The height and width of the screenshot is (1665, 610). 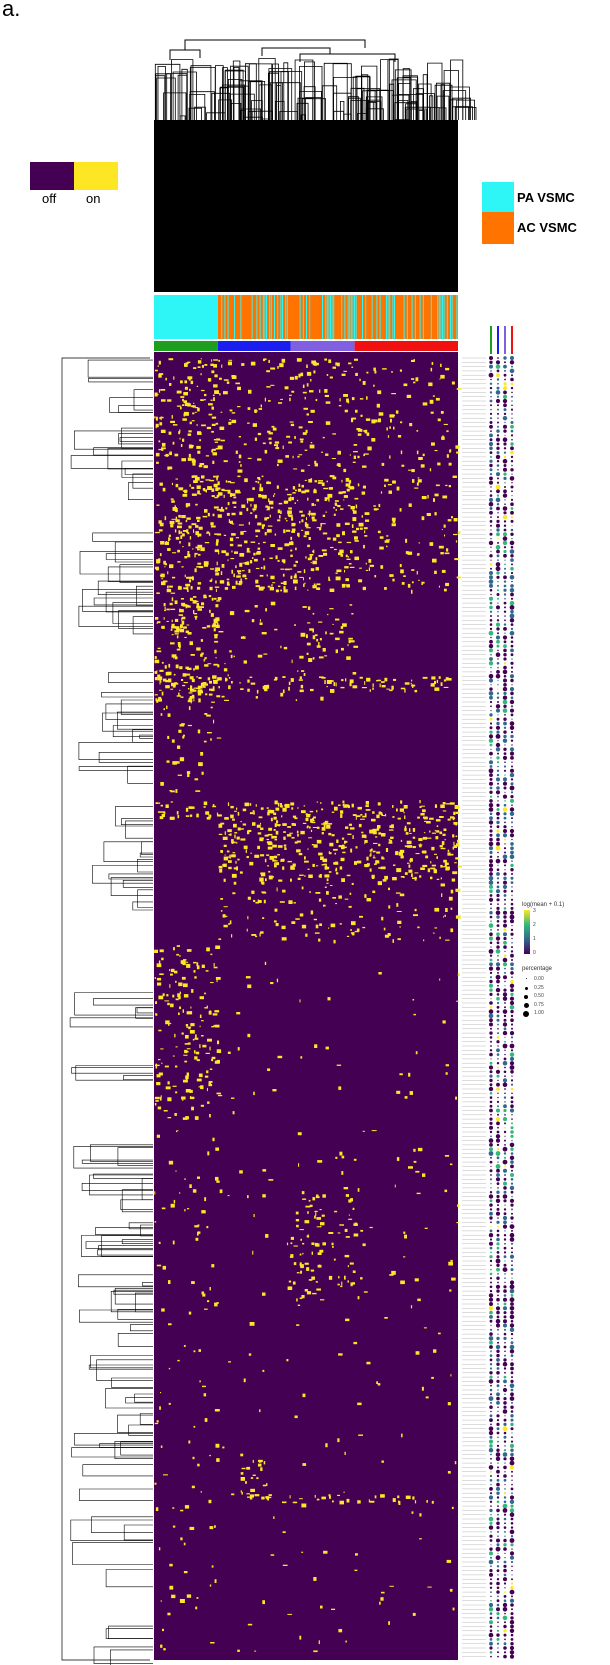 What do you see at coordinates (498, 198) in the screenshot?
I see `legend-pa-vsmc-swatch` at bounding box center [498, 198].